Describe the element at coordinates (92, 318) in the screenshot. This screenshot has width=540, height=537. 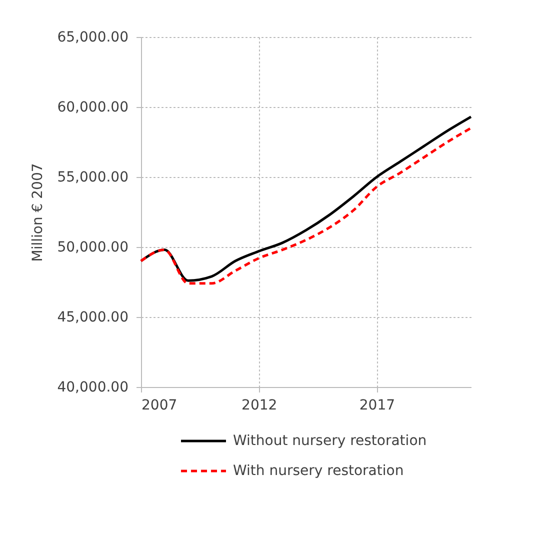
I see `y-tick-label: 45,000.00` at that location.